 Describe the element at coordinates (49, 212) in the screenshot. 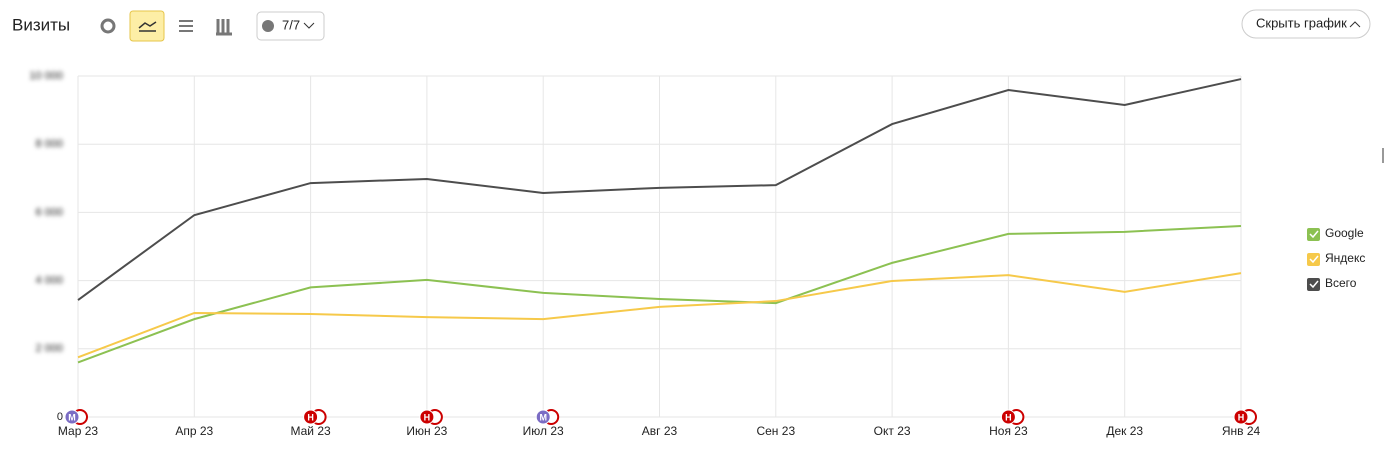

I see `y-tick-label: 6 000` at that location.